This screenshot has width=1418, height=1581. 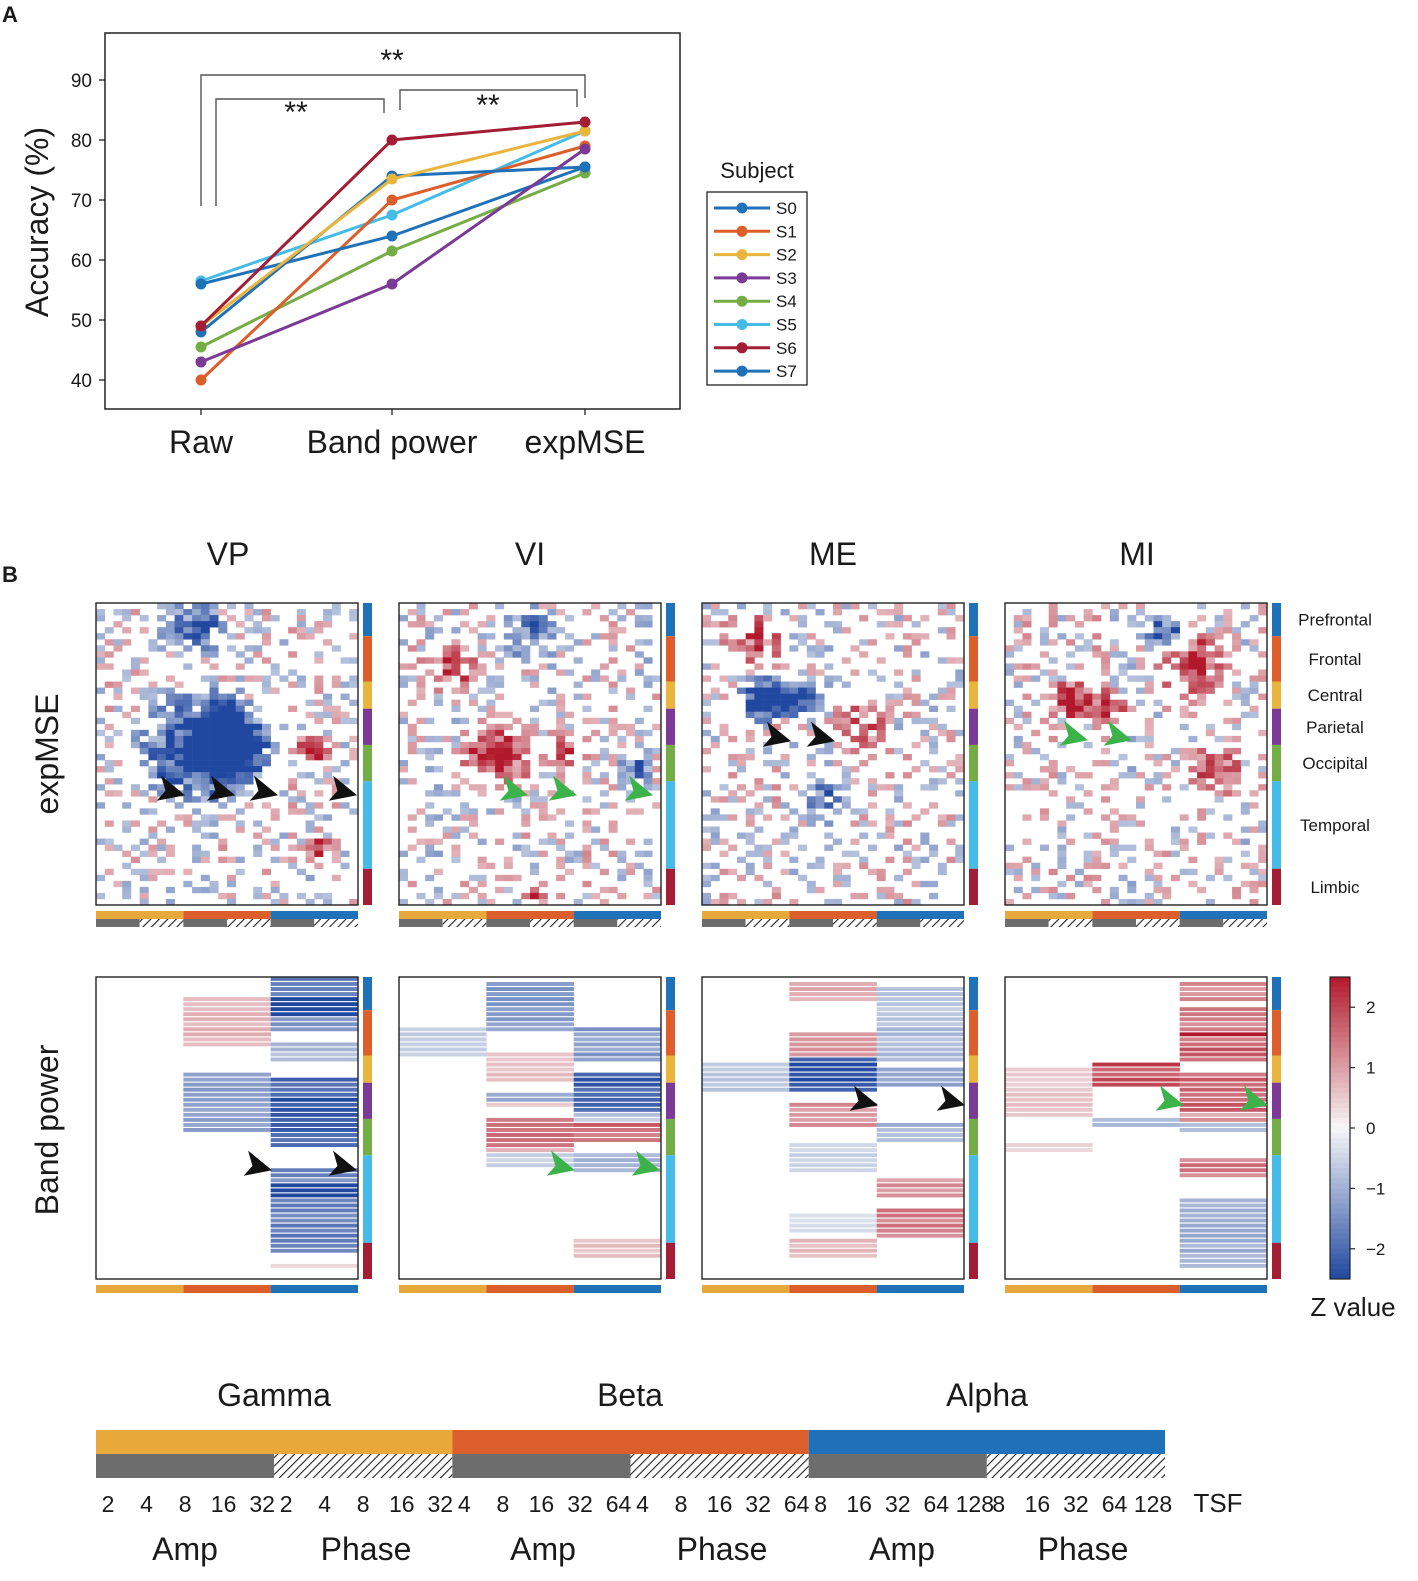 I want to click on region-segment, so click(x=973, y=695).